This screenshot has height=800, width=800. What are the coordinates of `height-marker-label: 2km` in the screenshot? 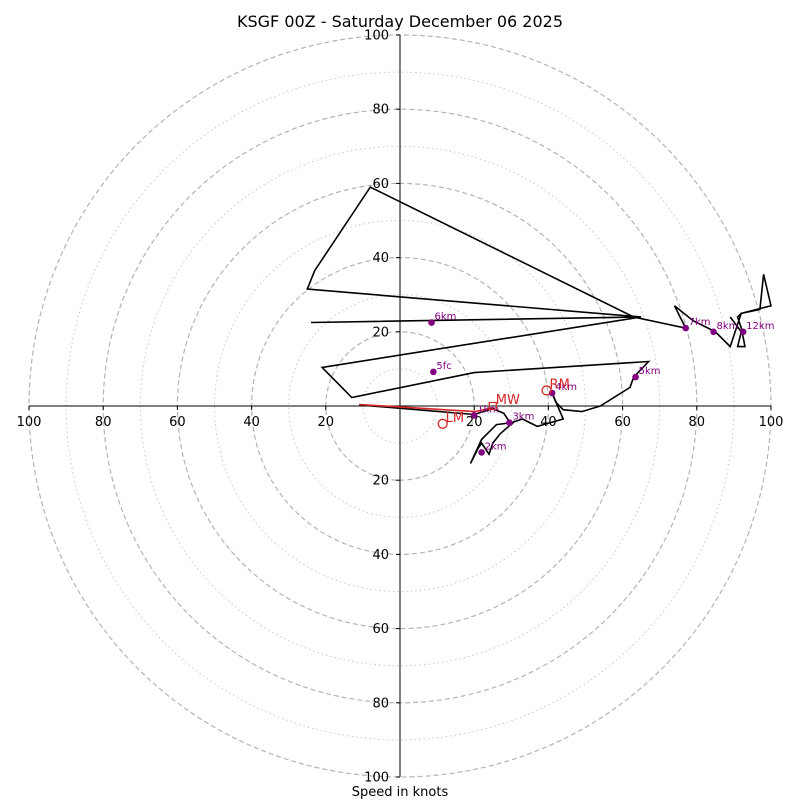 It's located at (496, 446).